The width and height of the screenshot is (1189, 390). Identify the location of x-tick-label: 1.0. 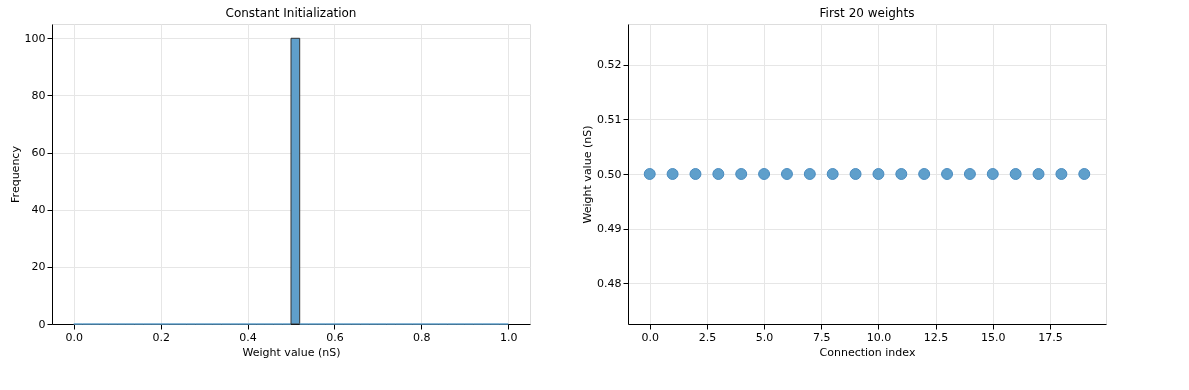
(509, 337).